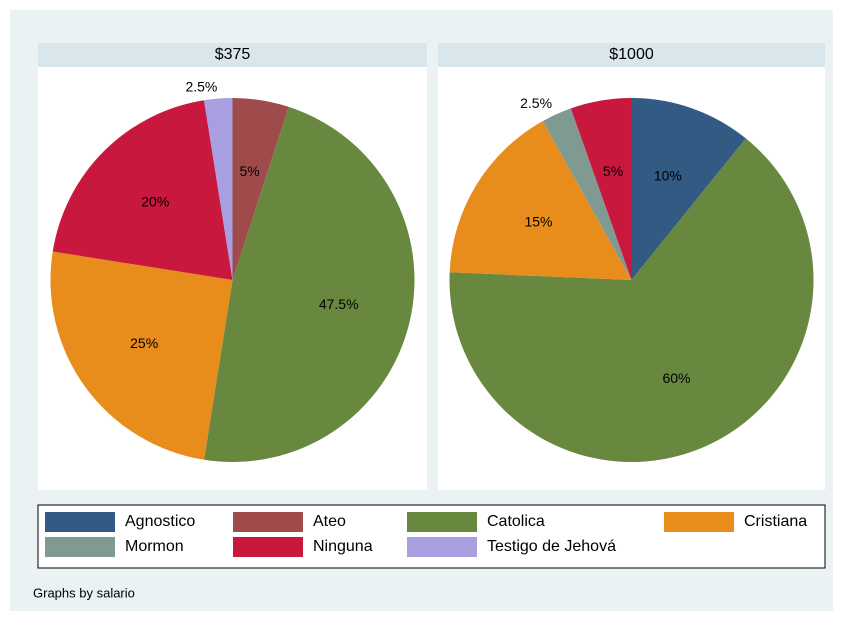 Image resolution: width=843 pixels, height=621 pixels. I want to click on legend-label: Ninguna, so click(343, 546).